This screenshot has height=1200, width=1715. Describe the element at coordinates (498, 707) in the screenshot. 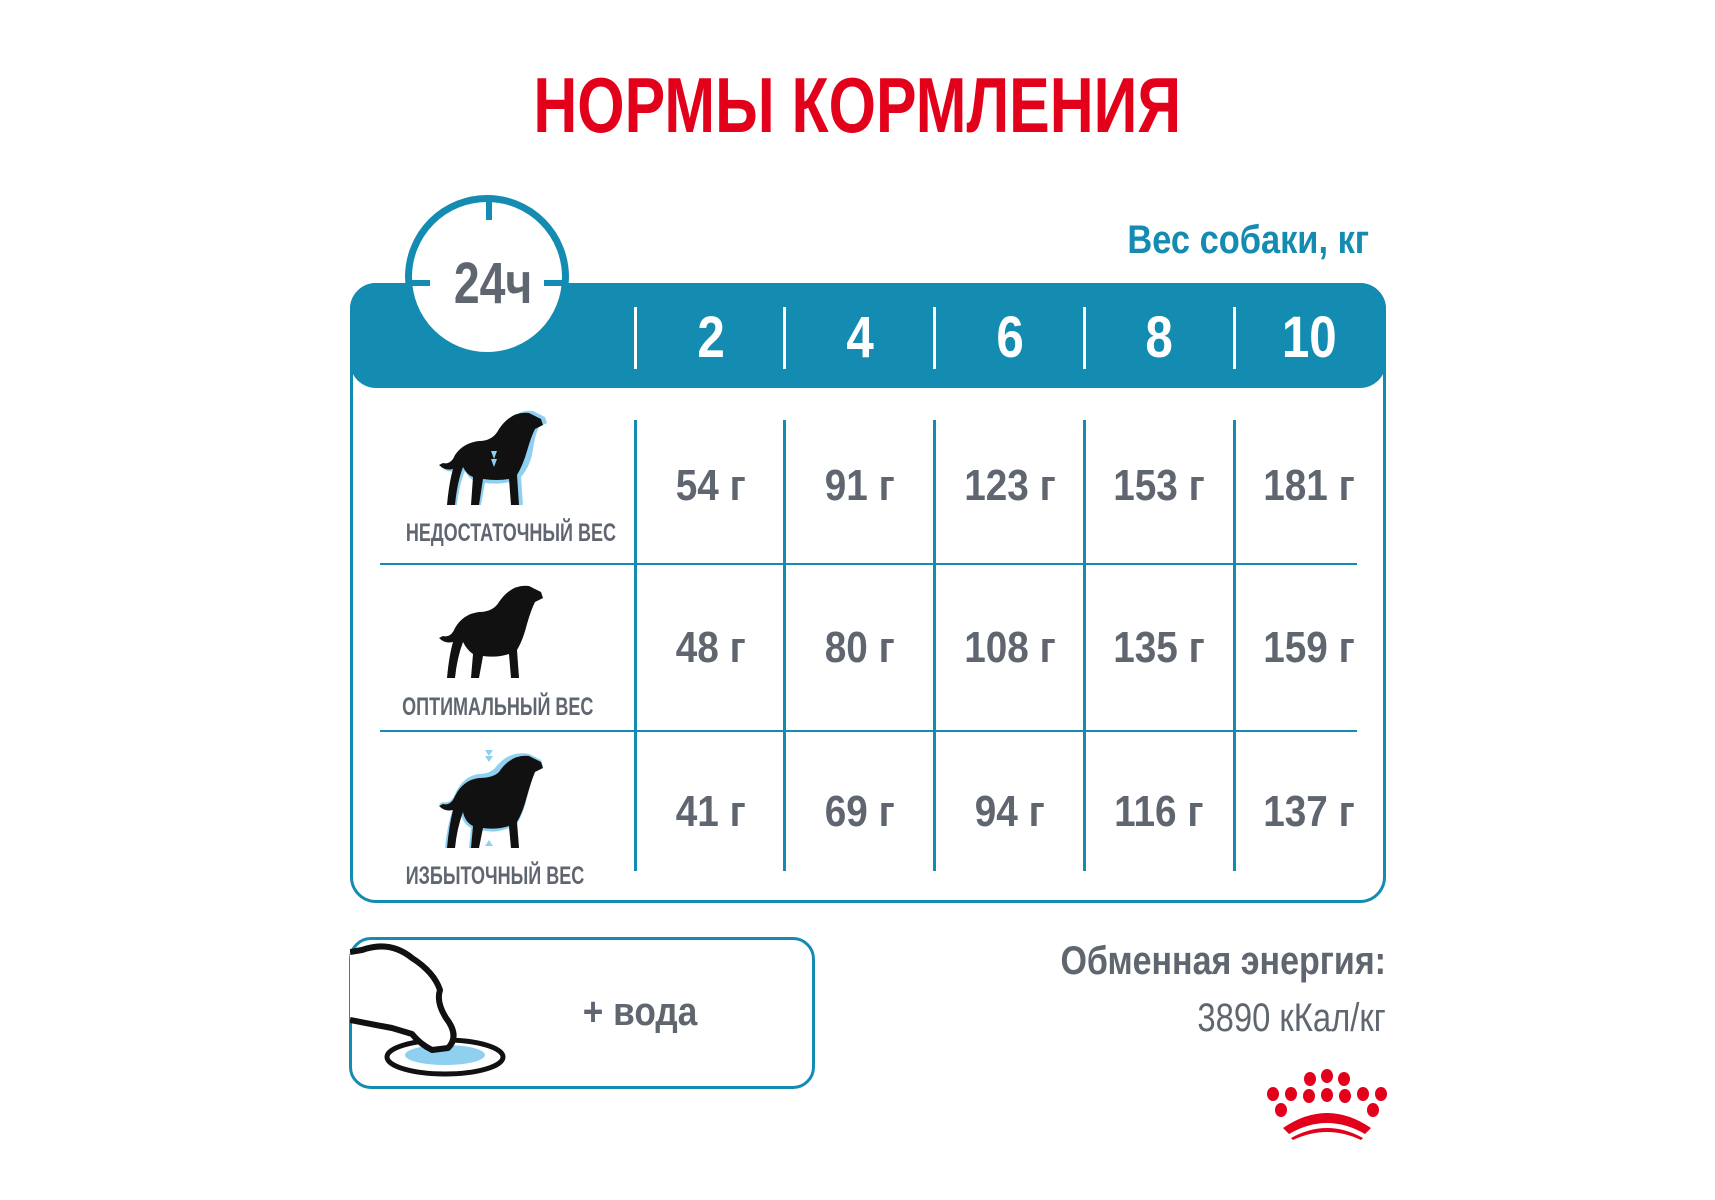

I see `row-label-optimal: ОПТИМАЛЬНЫЙ ВЕС` at that location.